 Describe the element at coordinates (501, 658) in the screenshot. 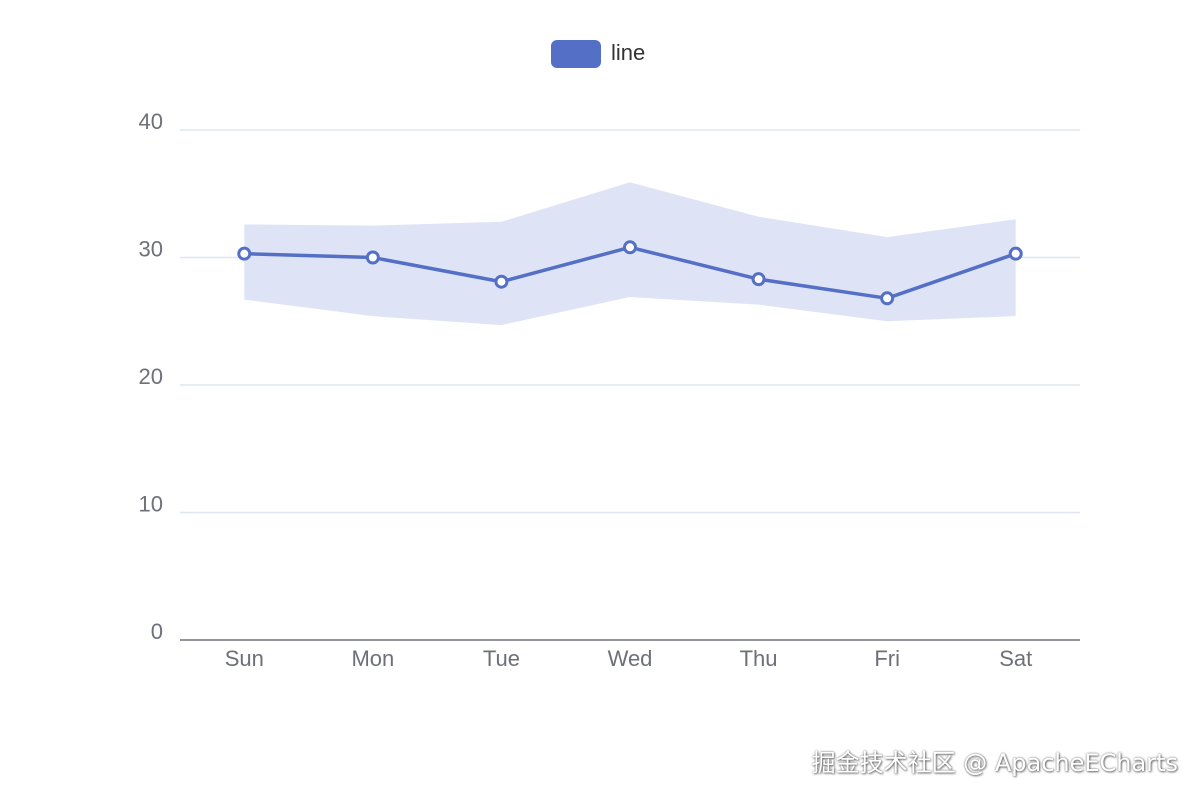

I see `x-tick-label: Tue` at that location.